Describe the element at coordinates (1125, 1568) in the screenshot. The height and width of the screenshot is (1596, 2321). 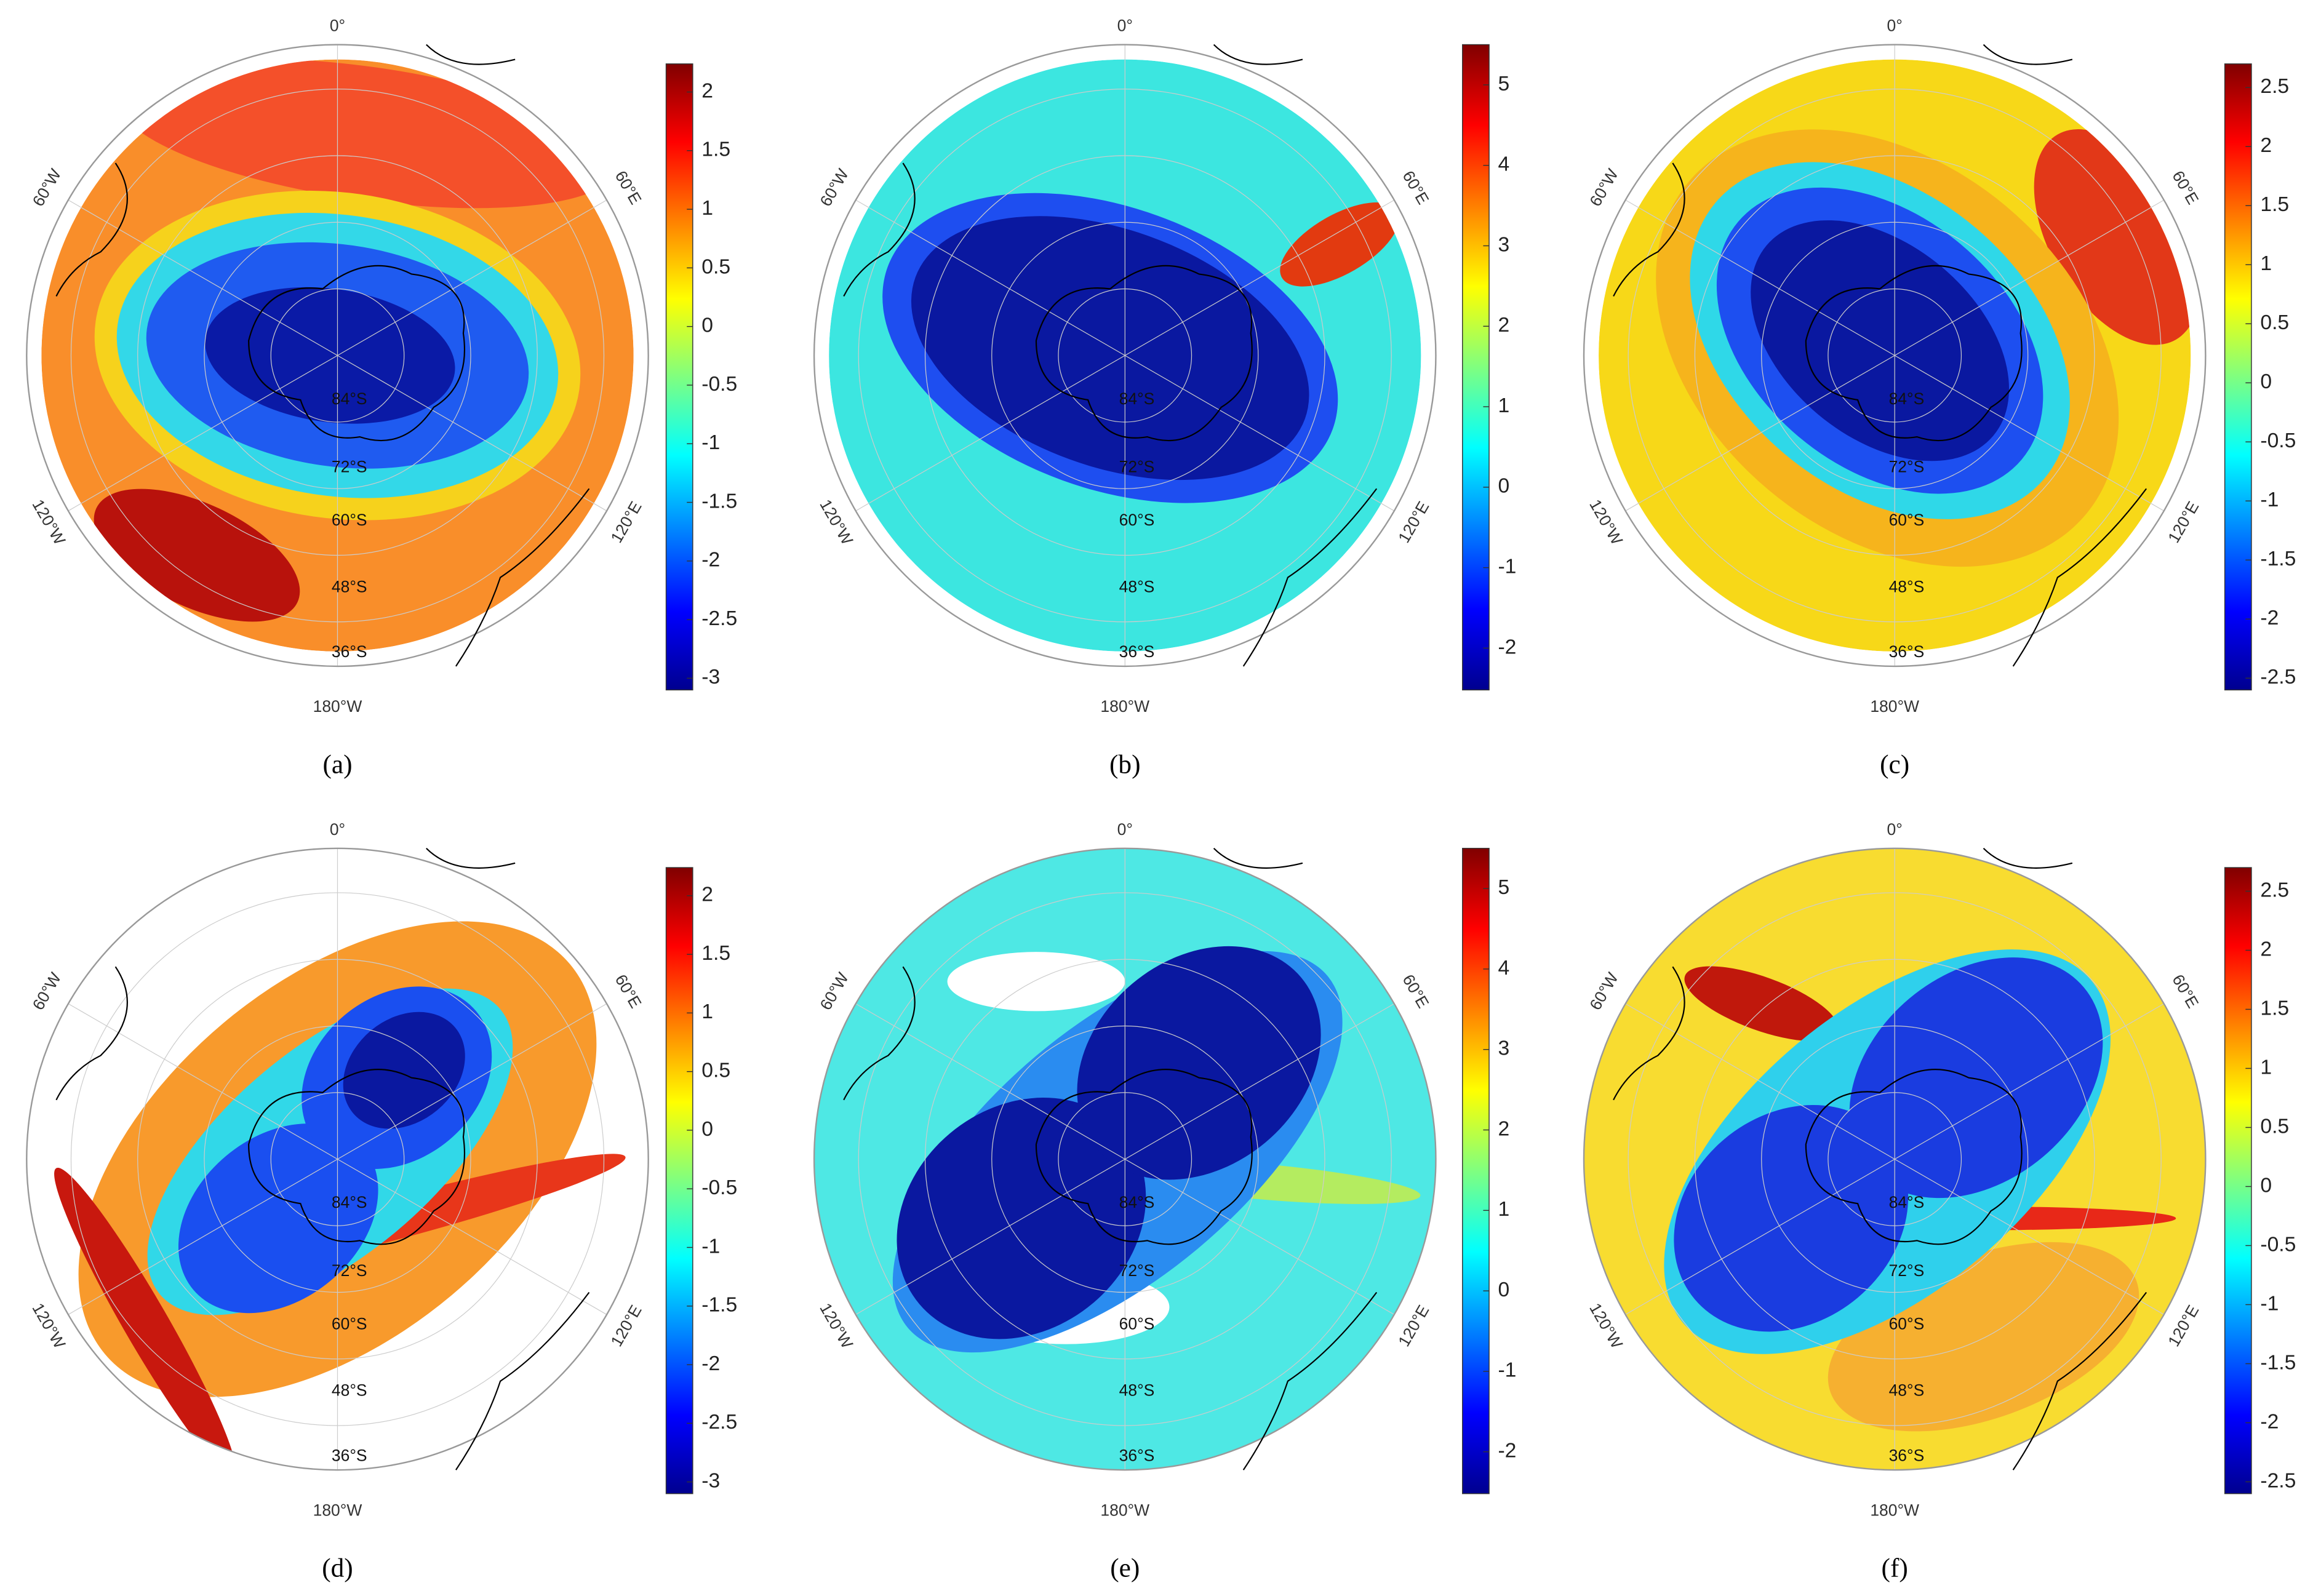
I see `panel-label: (e)` at that location.